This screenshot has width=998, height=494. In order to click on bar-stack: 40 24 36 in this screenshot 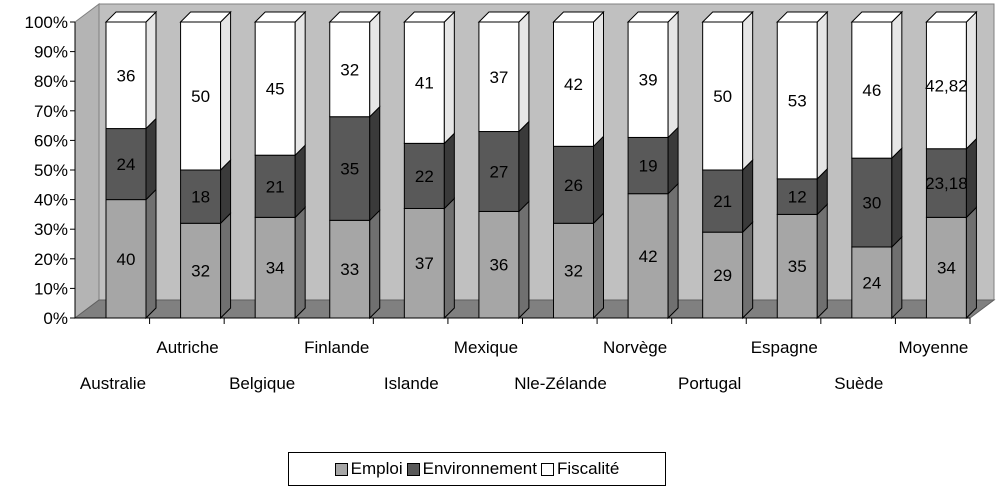, I will do `click(131, 165)`.